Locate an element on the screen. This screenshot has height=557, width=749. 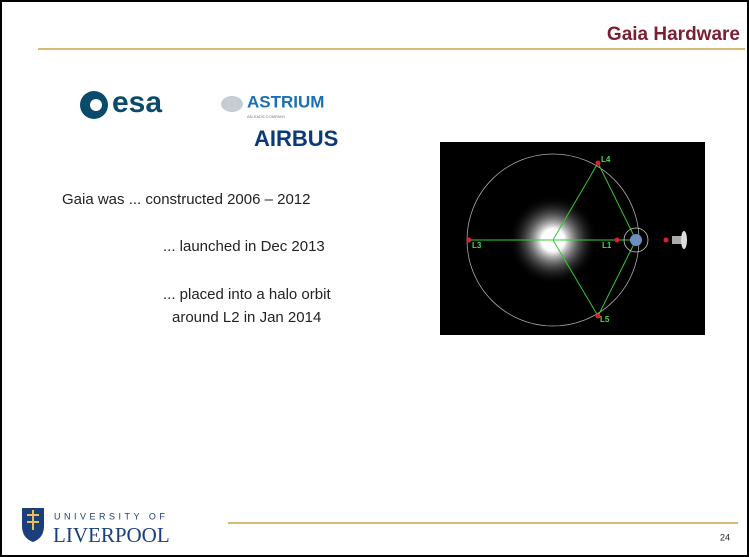
slide-title: Gaia Hardware is located at coordinates (673, 34).